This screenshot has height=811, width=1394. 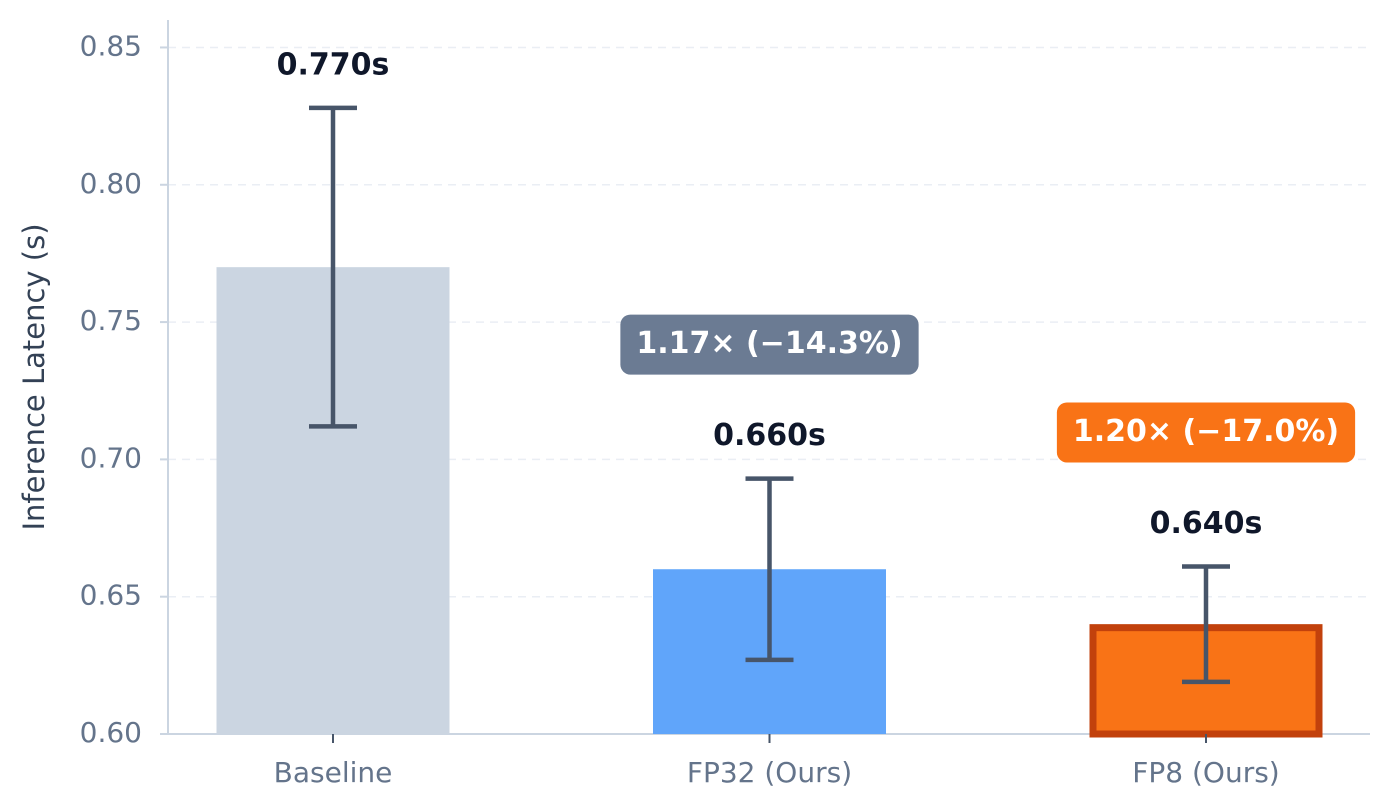 I want to click on value-label: 0.770s, so click(x=333, y=64).